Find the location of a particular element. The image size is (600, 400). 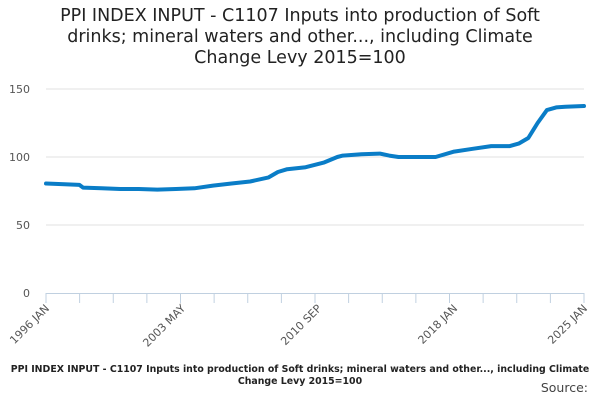

x-tick-label: 1996 JAN is located at coordinates (29, 324).